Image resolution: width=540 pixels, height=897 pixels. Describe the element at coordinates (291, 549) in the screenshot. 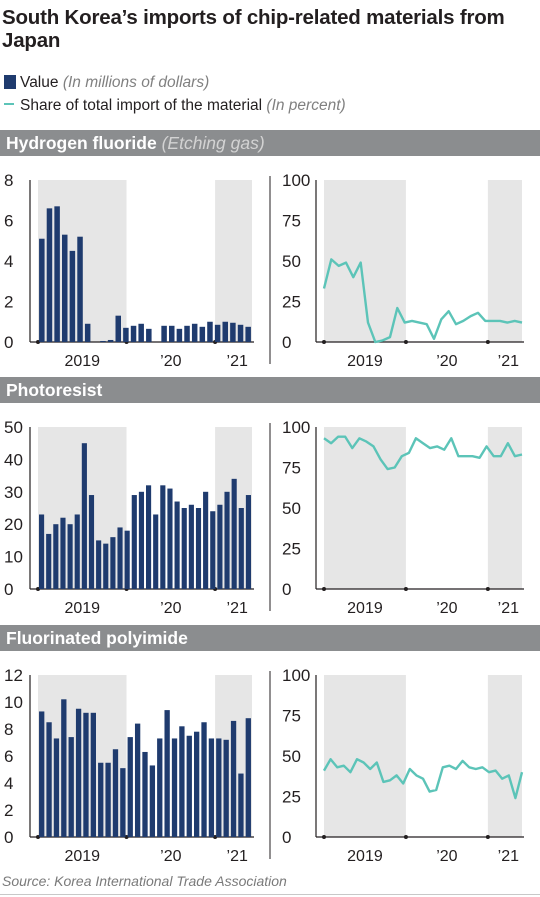

I see `share-panel-ytick-label: 25` at that location.